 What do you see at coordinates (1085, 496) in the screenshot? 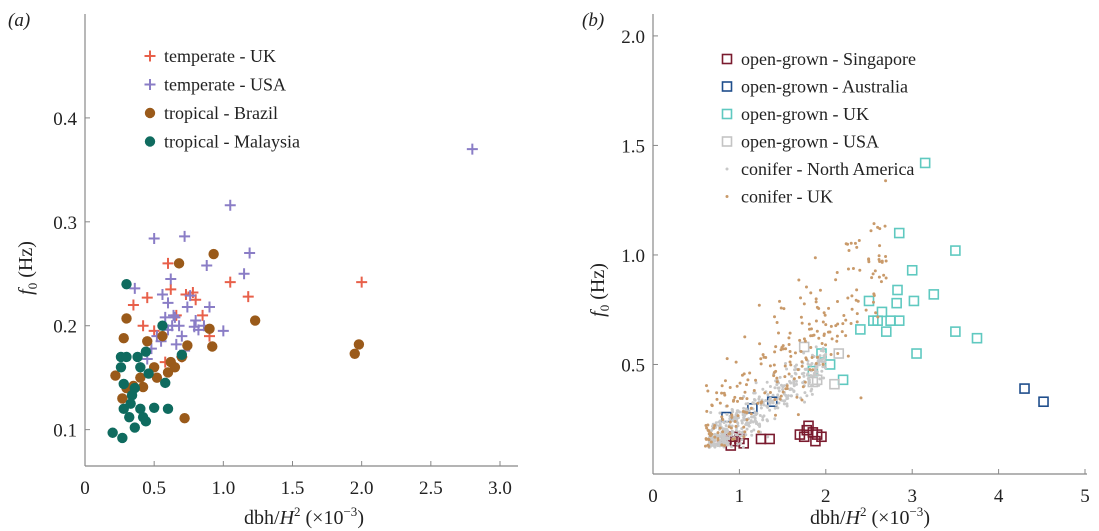
I see `x-tick-label: 5` at bounding box center [1085, 496].